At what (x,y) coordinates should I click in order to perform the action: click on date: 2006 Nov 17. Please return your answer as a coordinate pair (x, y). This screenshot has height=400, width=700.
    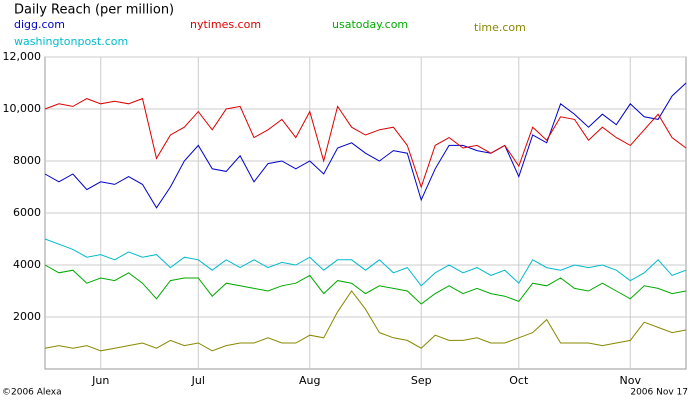
    Looking at the image, I should click on (659, 393).